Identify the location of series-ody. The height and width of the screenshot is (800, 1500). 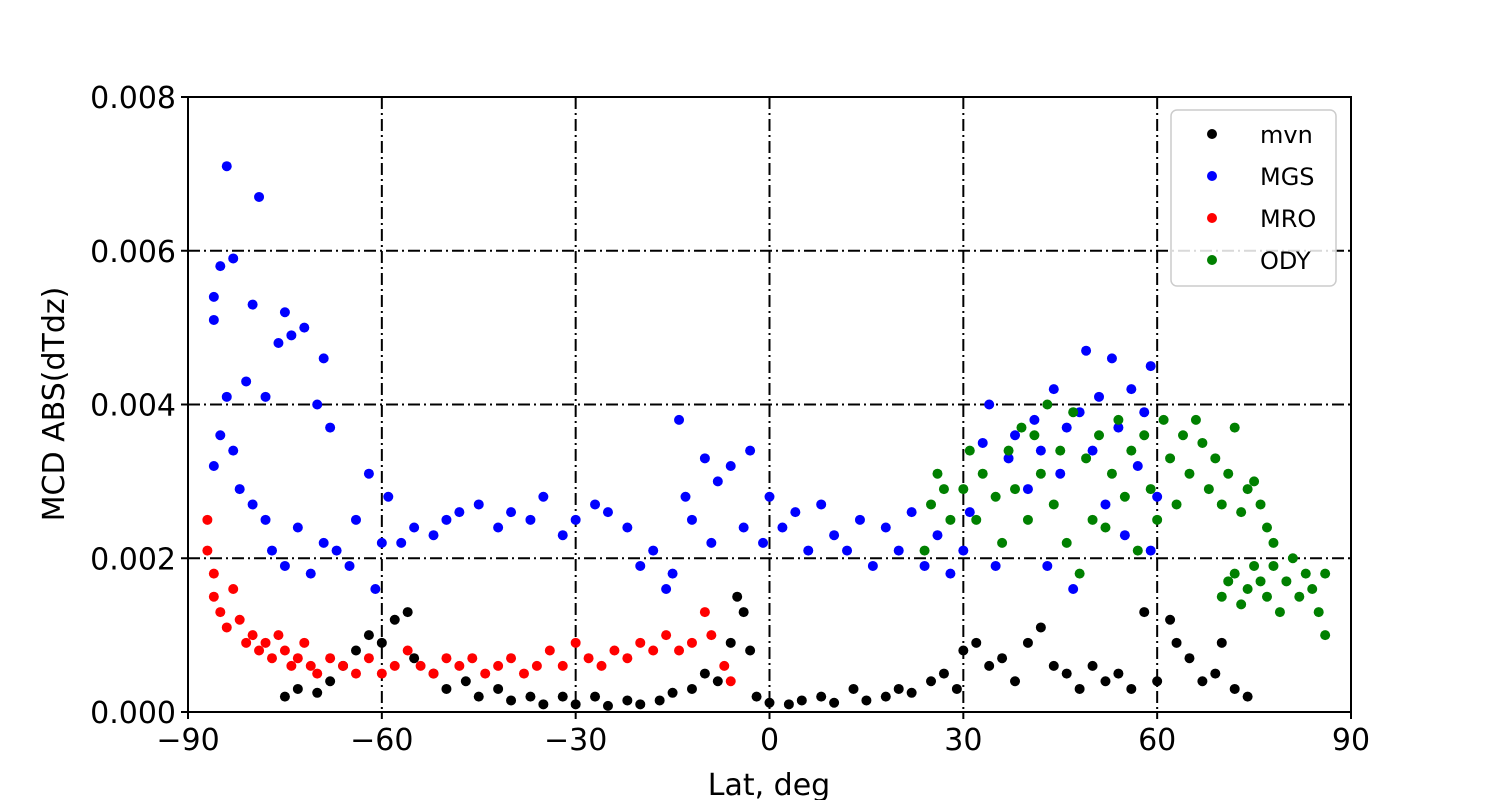
(1125, 520).